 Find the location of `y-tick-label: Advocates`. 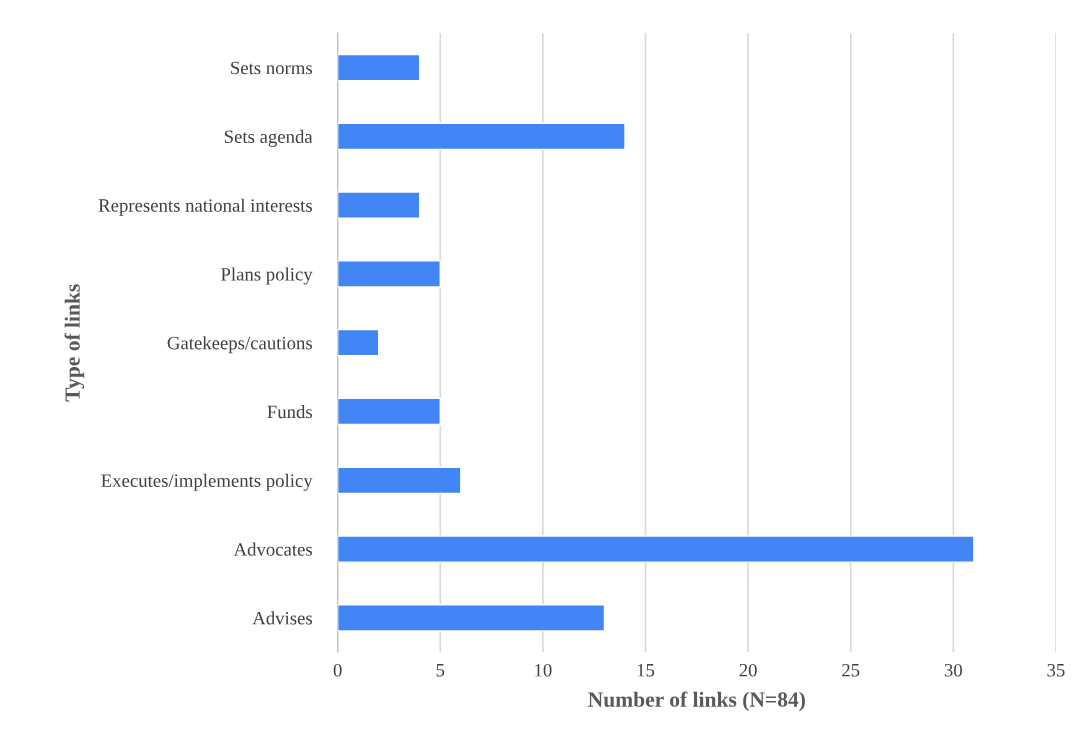

y-tick-label: Advocates is located at coordinates (272, 549).